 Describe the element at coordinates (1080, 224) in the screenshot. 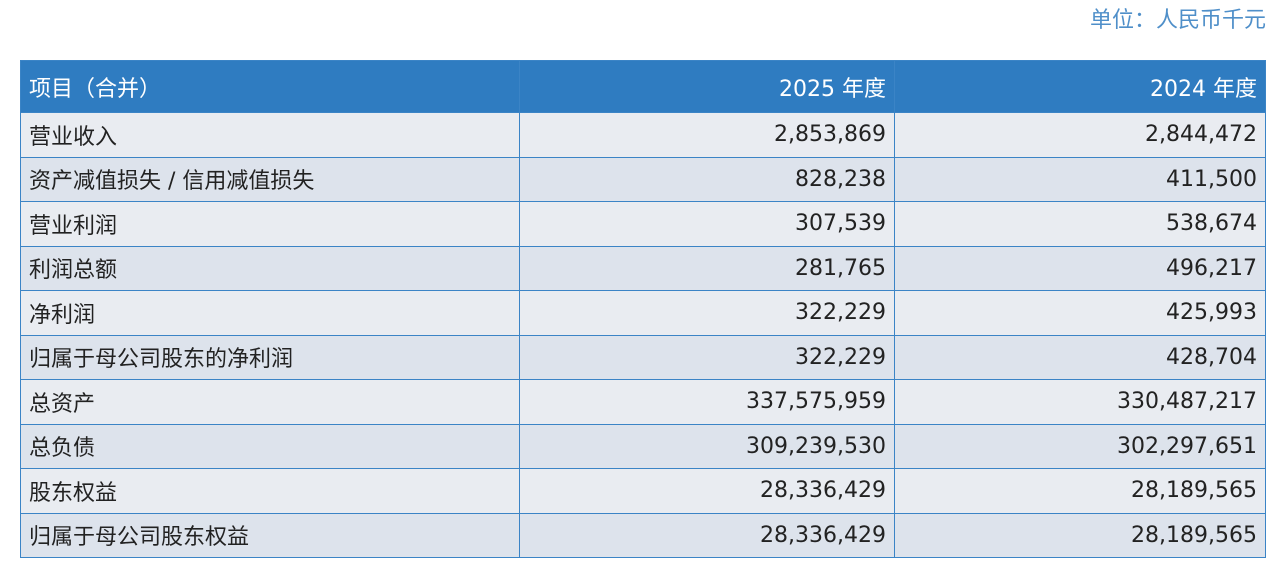

I see `value-cell: 538,674` at that location.